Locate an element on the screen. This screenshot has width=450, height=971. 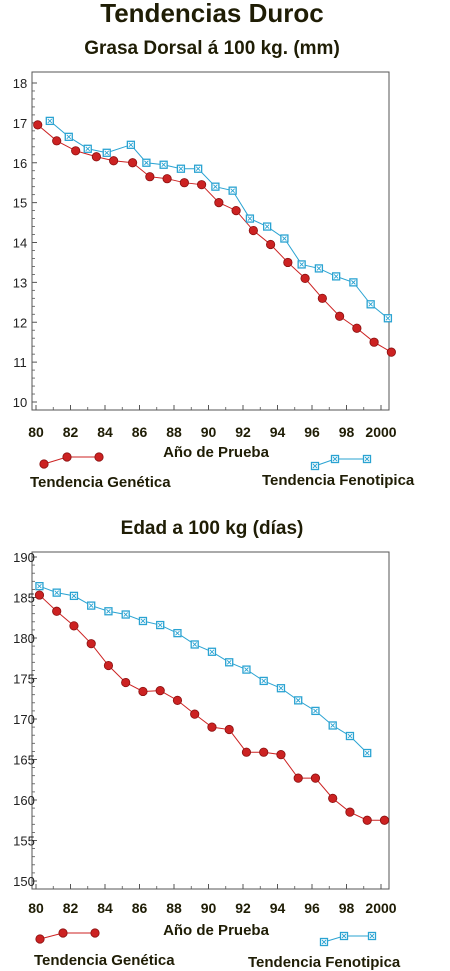
x-tick-label: 88 is located at coordinates (174, 432).